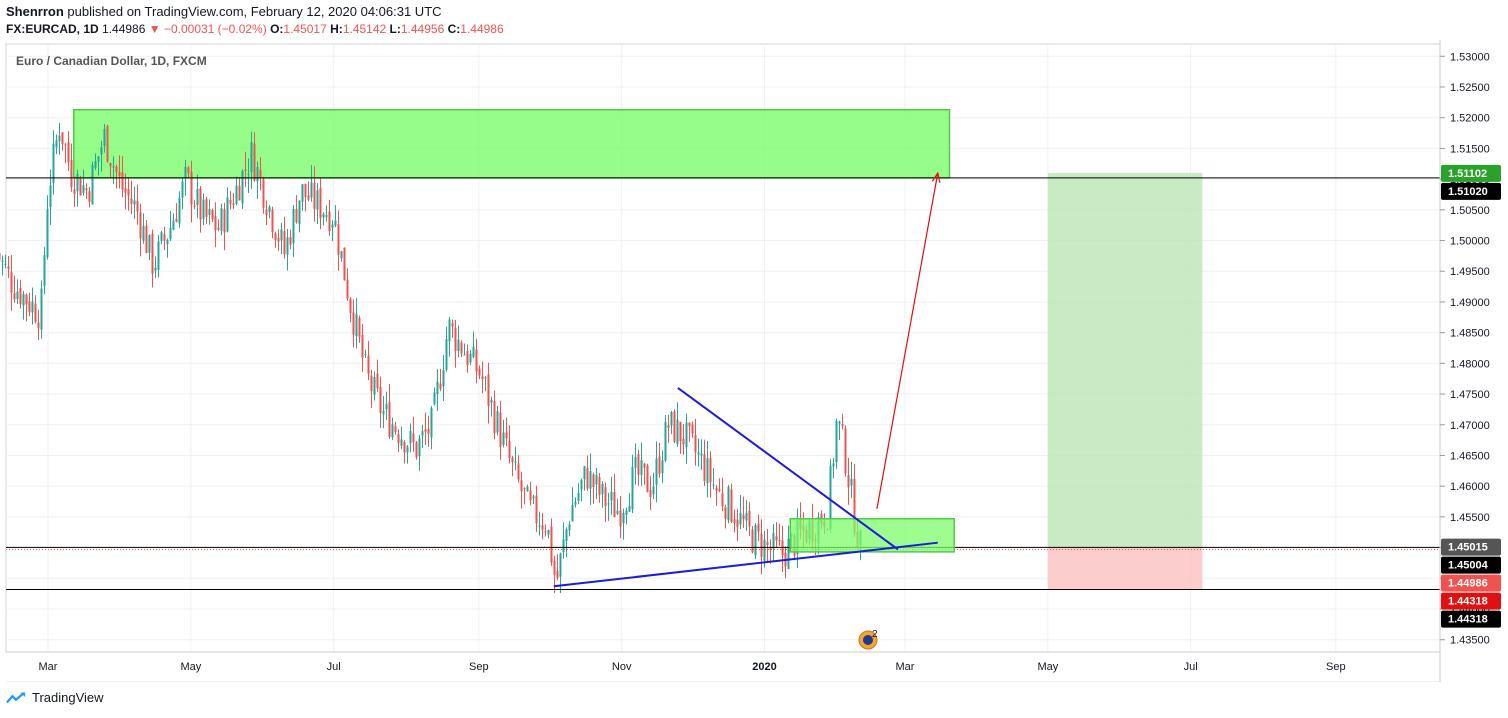  I want to click on y-tick-label: 1.50500, so click(1470, 211).